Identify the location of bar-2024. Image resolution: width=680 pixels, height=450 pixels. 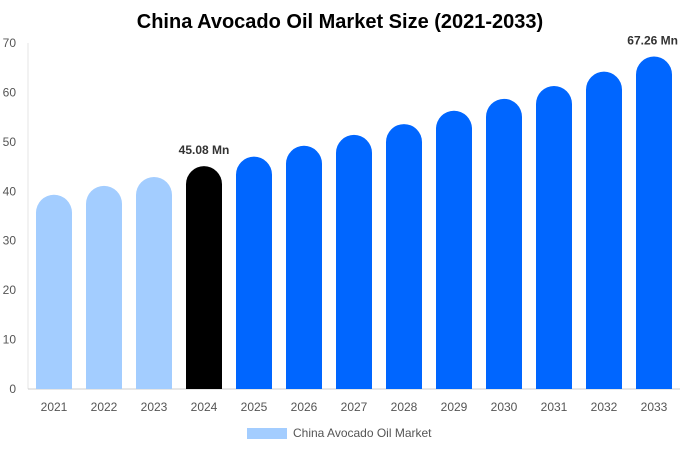
(204, 277).